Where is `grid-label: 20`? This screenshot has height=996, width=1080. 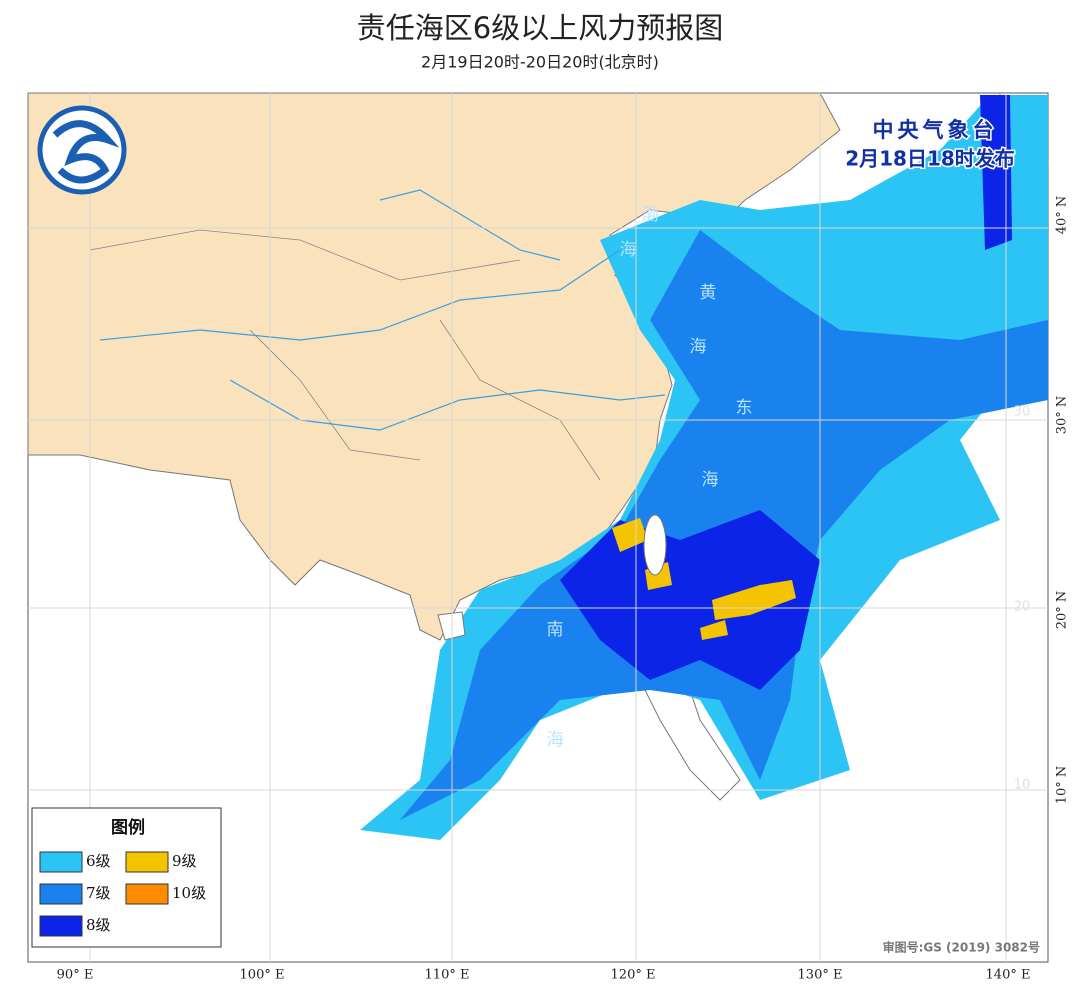
grid-label: 20 is located at coordinates (1022, 607).